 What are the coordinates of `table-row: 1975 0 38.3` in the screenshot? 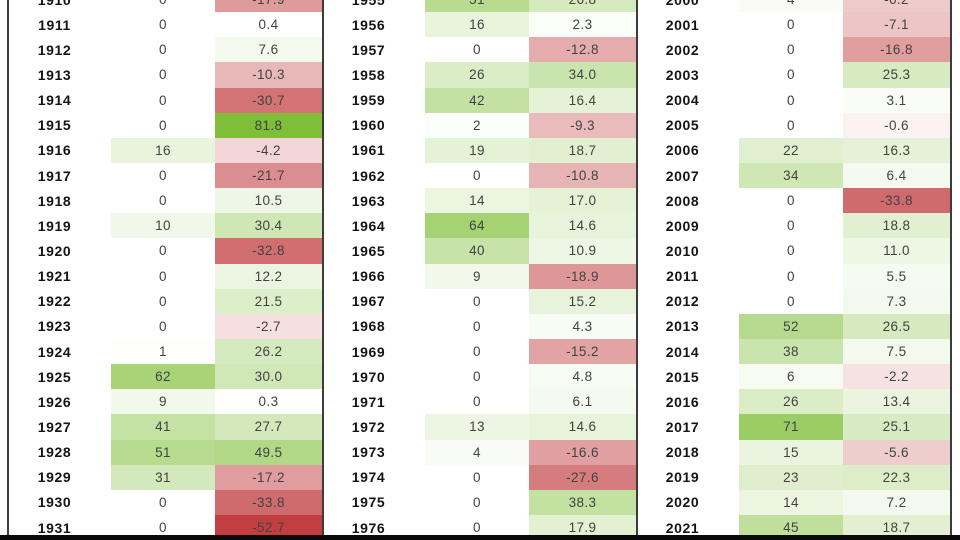 It's located at (479, 502).